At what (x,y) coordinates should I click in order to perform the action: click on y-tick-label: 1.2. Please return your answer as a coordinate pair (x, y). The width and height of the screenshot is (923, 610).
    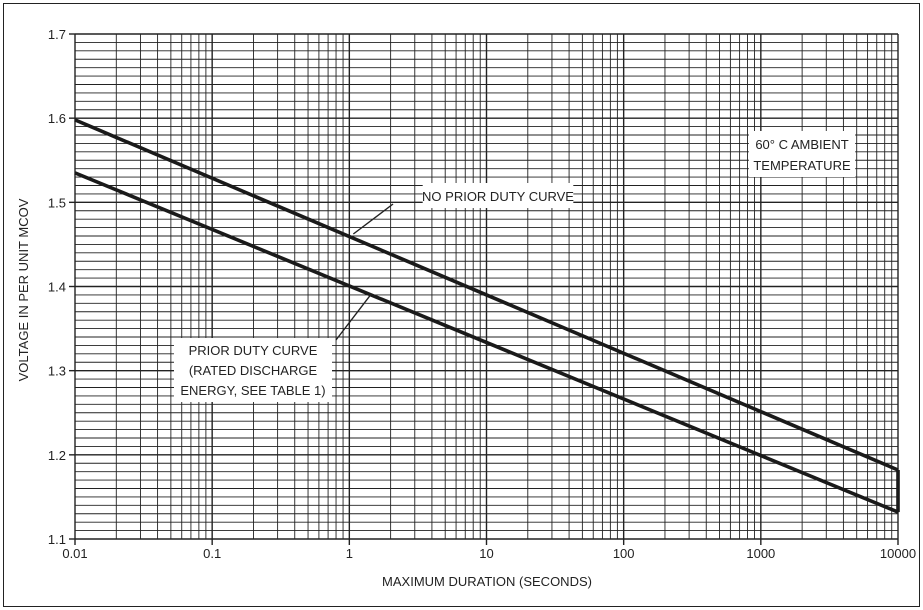
    Looking at the image, I should click on (57, 455).